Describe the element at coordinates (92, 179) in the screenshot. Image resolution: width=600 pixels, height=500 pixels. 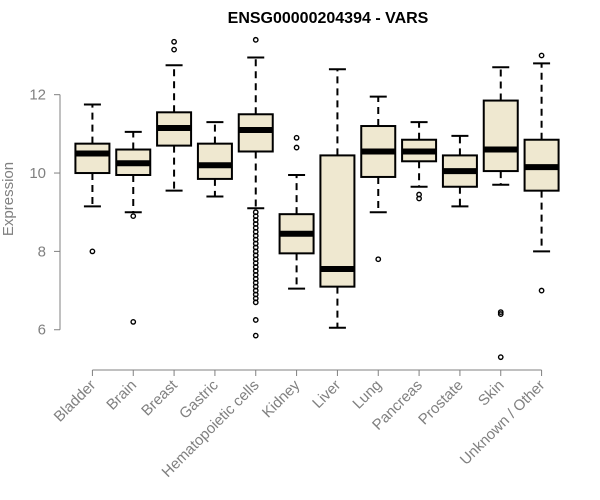
I see `box-bladder` at that location.